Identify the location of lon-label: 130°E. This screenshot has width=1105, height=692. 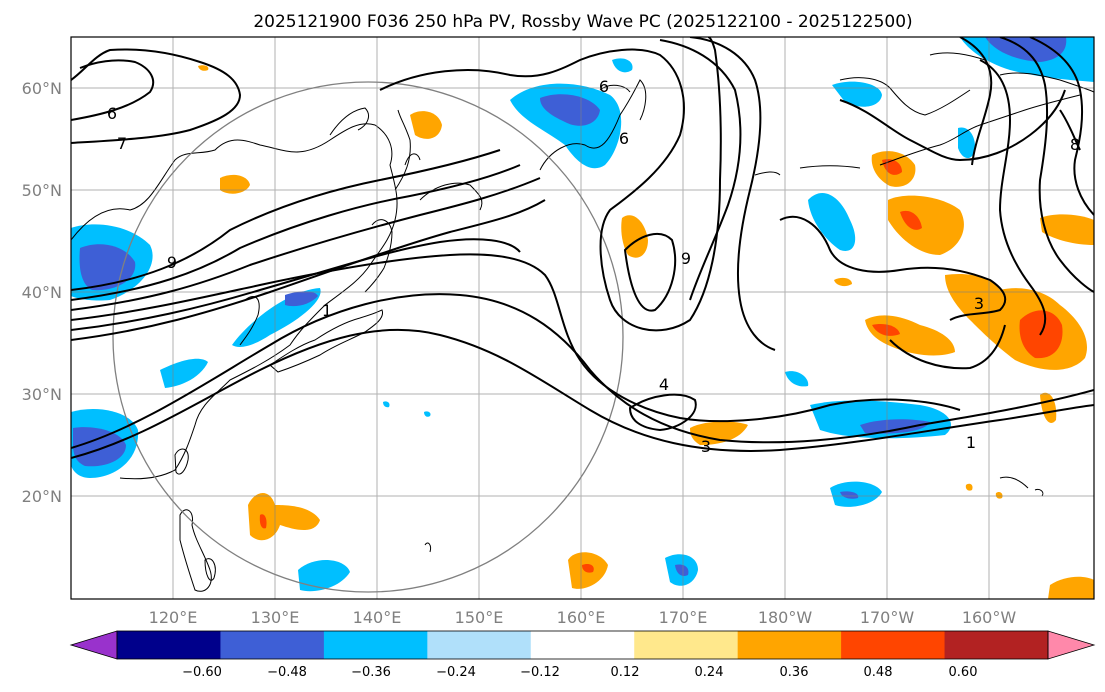
(275, 617).